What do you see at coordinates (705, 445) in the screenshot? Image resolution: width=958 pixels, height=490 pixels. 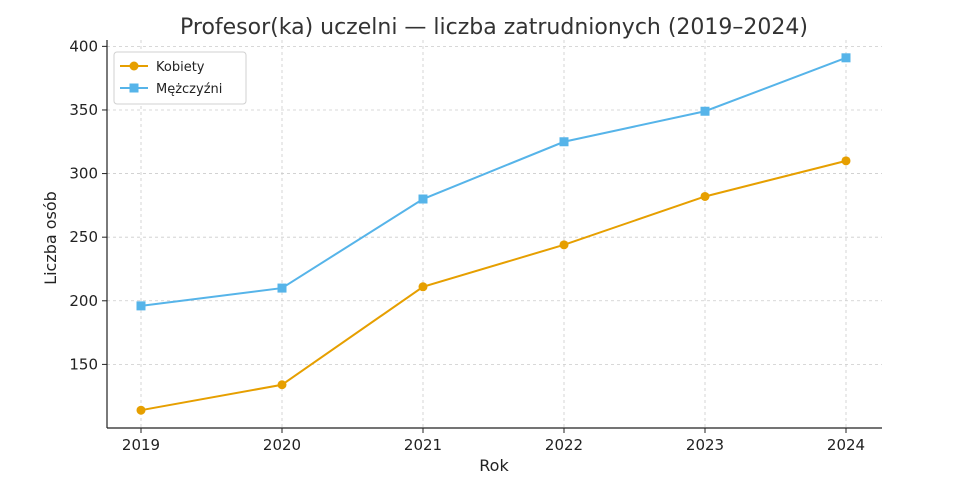 I see `x-tick-label: 2023` at bounding box center [705, 445].